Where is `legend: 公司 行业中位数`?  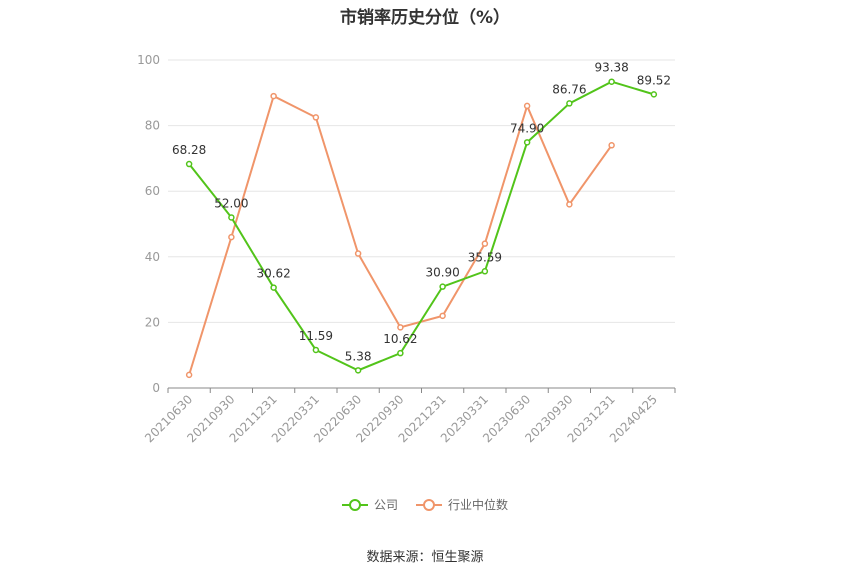 legend: 公司 行业中位数 is located at coordinates (425, 504).